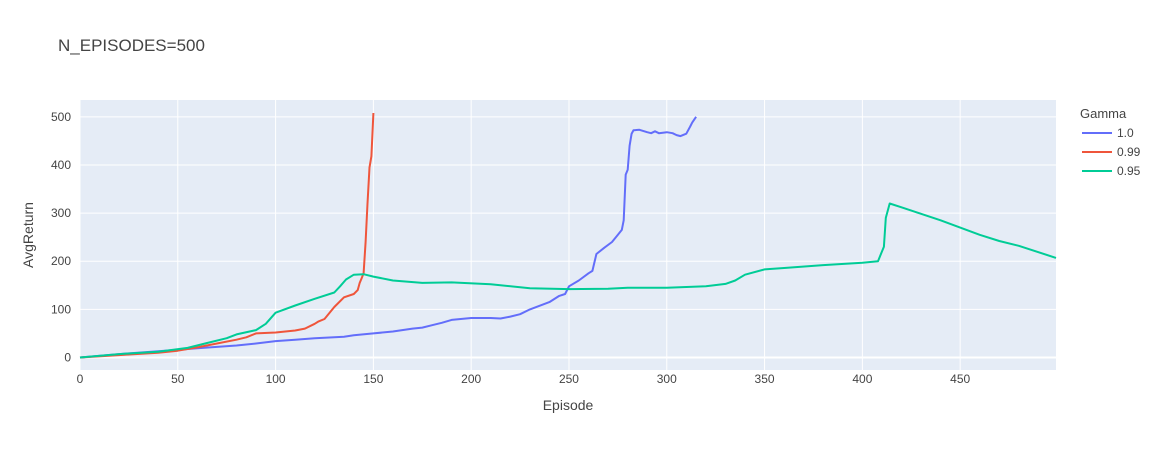  I want to click on y-tick-label: 100, so click(61, 309).